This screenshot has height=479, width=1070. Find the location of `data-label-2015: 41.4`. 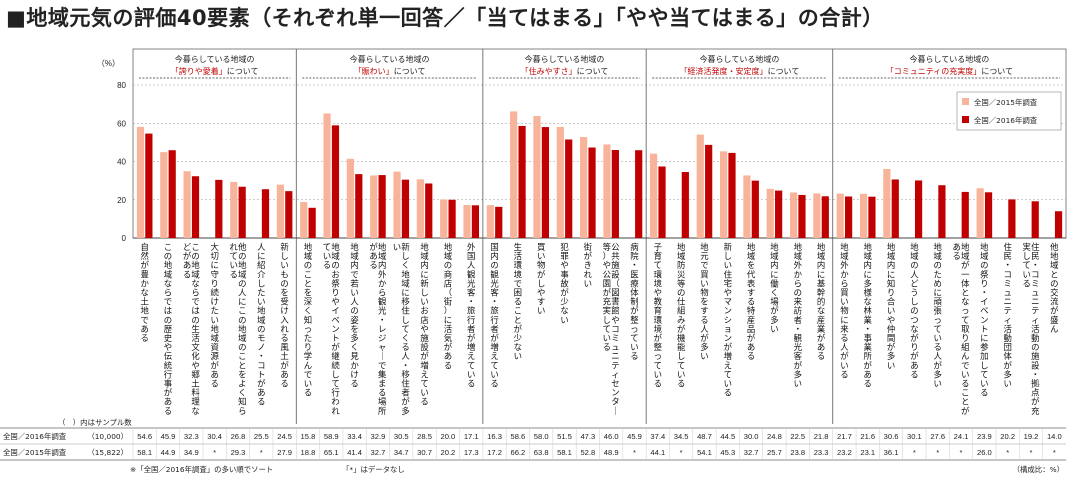

data-label-2015: 41.4 is located at coordinates (354, 452).